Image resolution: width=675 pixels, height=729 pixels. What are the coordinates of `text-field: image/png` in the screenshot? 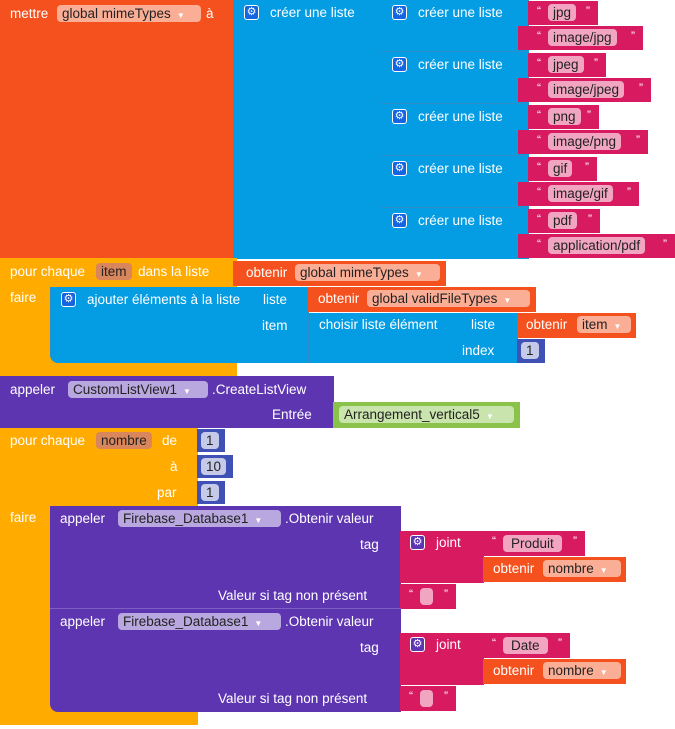 It's located at (585, 141).